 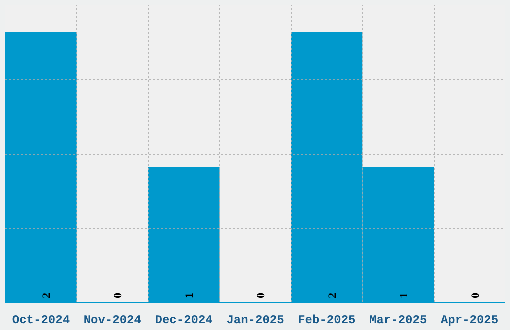 I want to click on x-tick-label: Oct-2024, so click(x=41, y=321).